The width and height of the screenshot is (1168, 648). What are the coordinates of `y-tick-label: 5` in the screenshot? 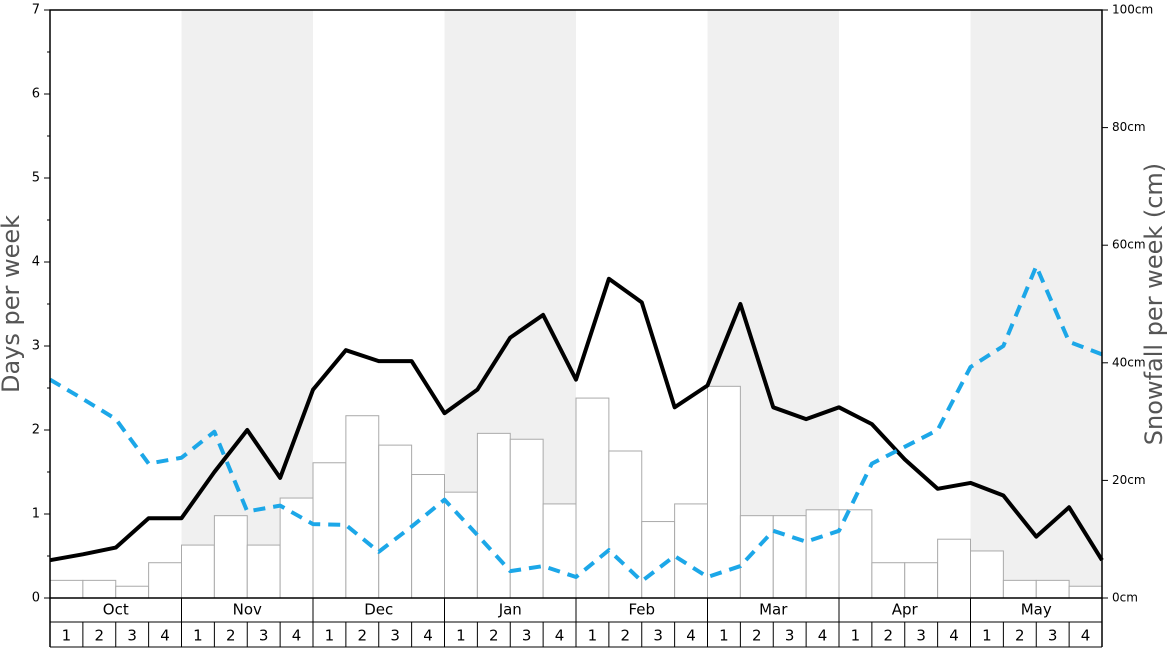 It's located at (36, 178).